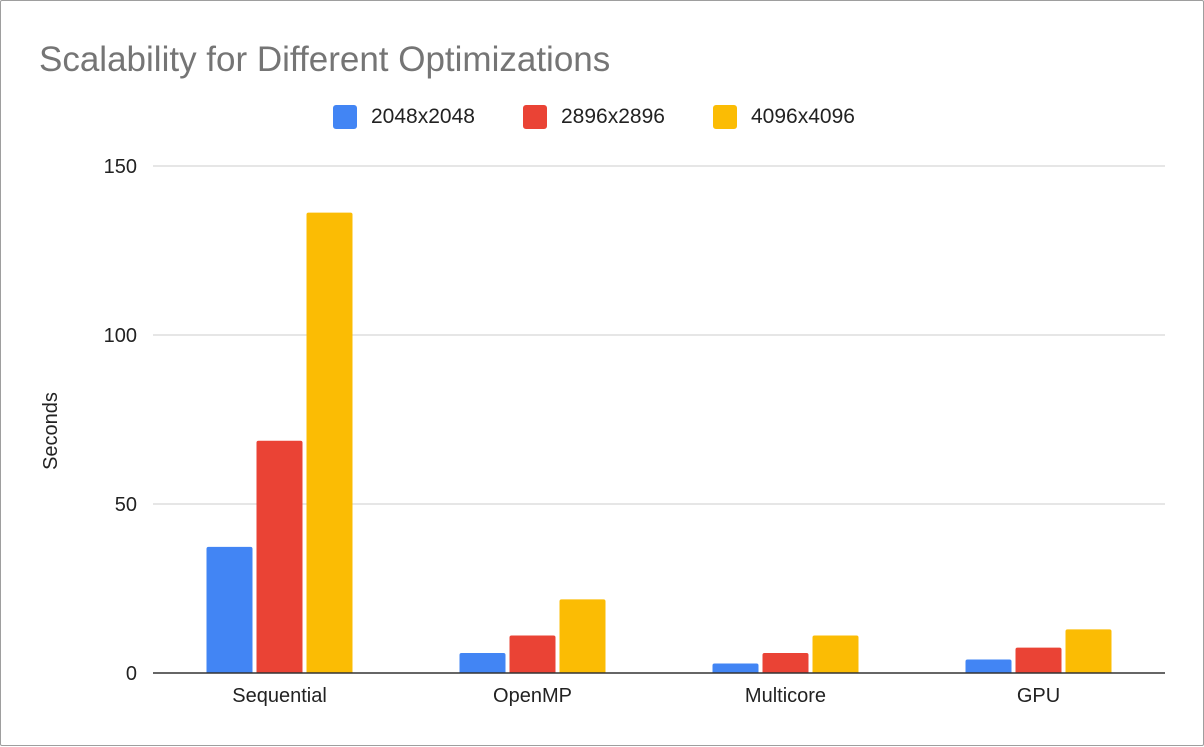 Image resolution: width=1204 pixels, height=747 pixels. Describe the element at coordinates (126, 505) in the screenshot. I see `y-tick-label: 50` at that location.